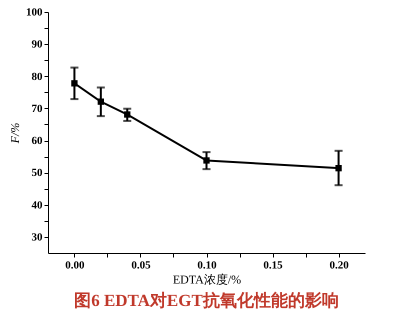 This screenshot has height=335, width=400. I want to click on y-tick-label: 70, so click(37, 108).